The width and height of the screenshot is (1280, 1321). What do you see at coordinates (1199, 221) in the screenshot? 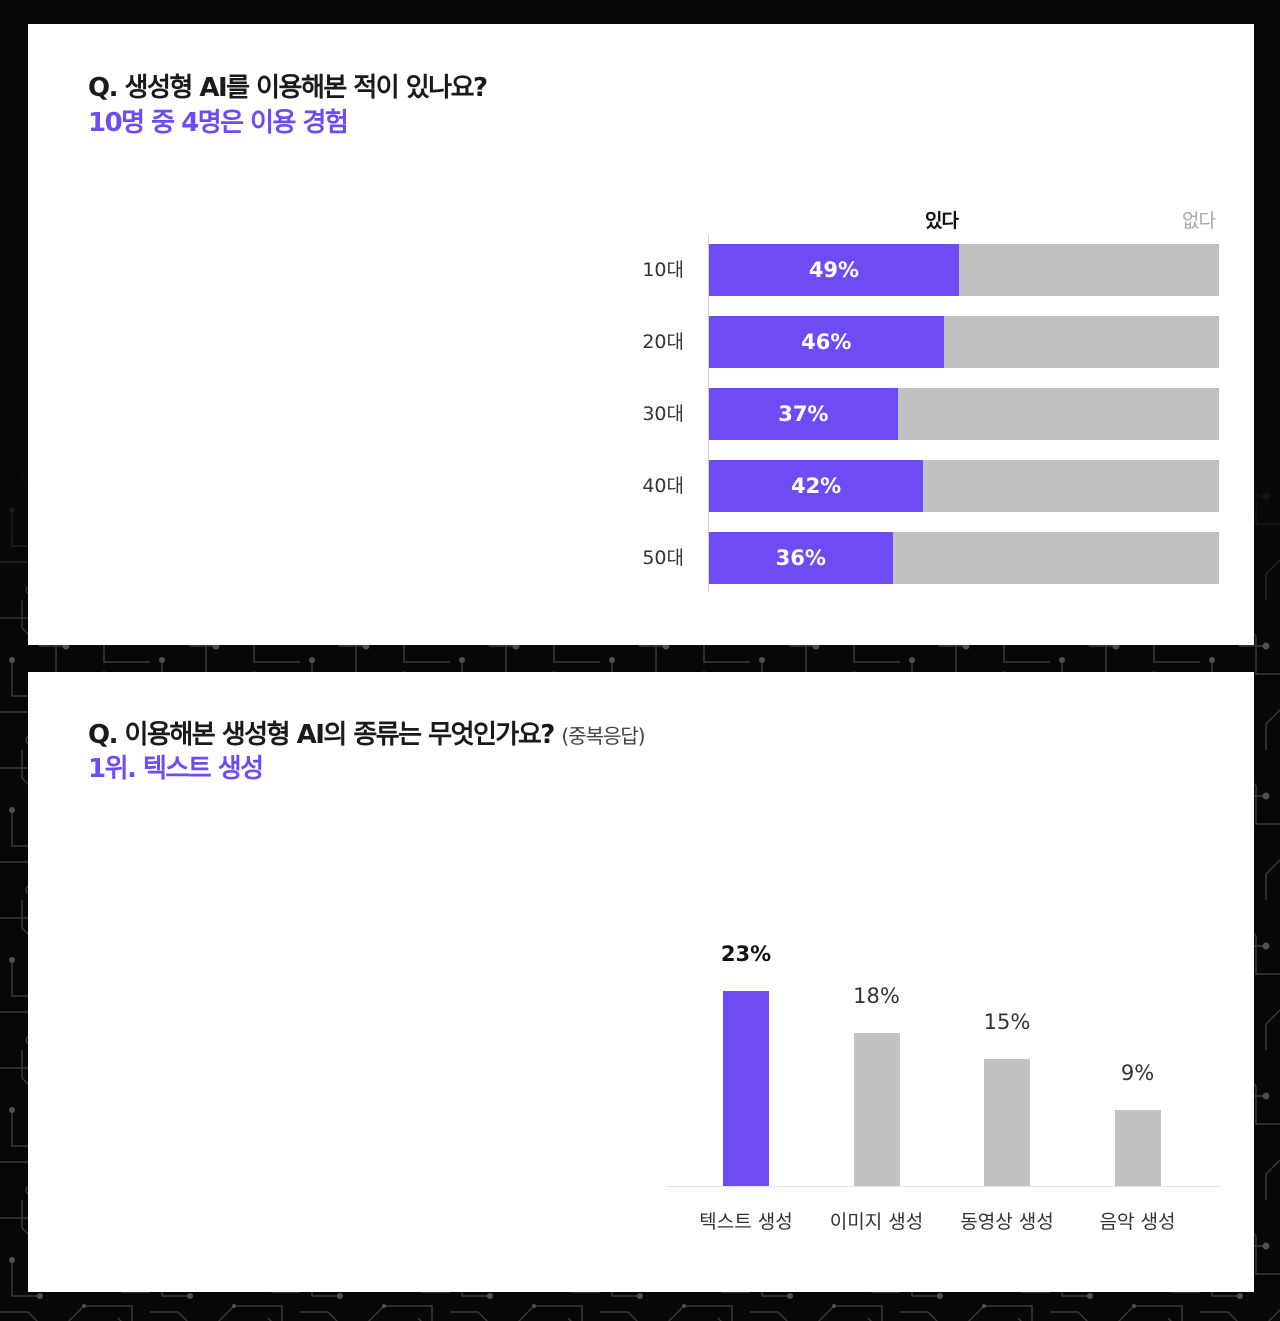
I see `legend-no: 없다` at bounding box center [1199, 221].